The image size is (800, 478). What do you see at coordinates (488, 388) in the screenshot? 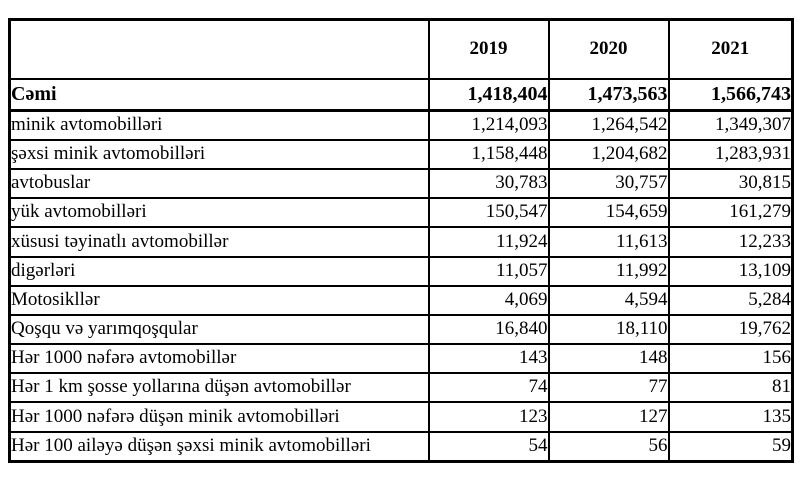
I see `value-cell: 74` at bounding box center [488, 388].